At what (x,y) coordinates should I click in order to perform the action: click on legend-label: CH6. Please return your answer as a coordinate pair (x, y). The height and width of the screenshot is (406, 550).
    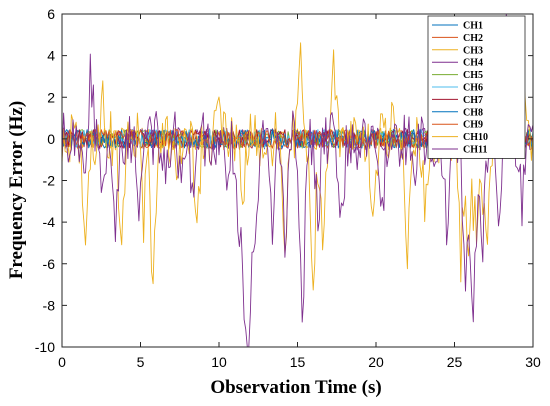
    Looking at the image, I should click on (473, 88).